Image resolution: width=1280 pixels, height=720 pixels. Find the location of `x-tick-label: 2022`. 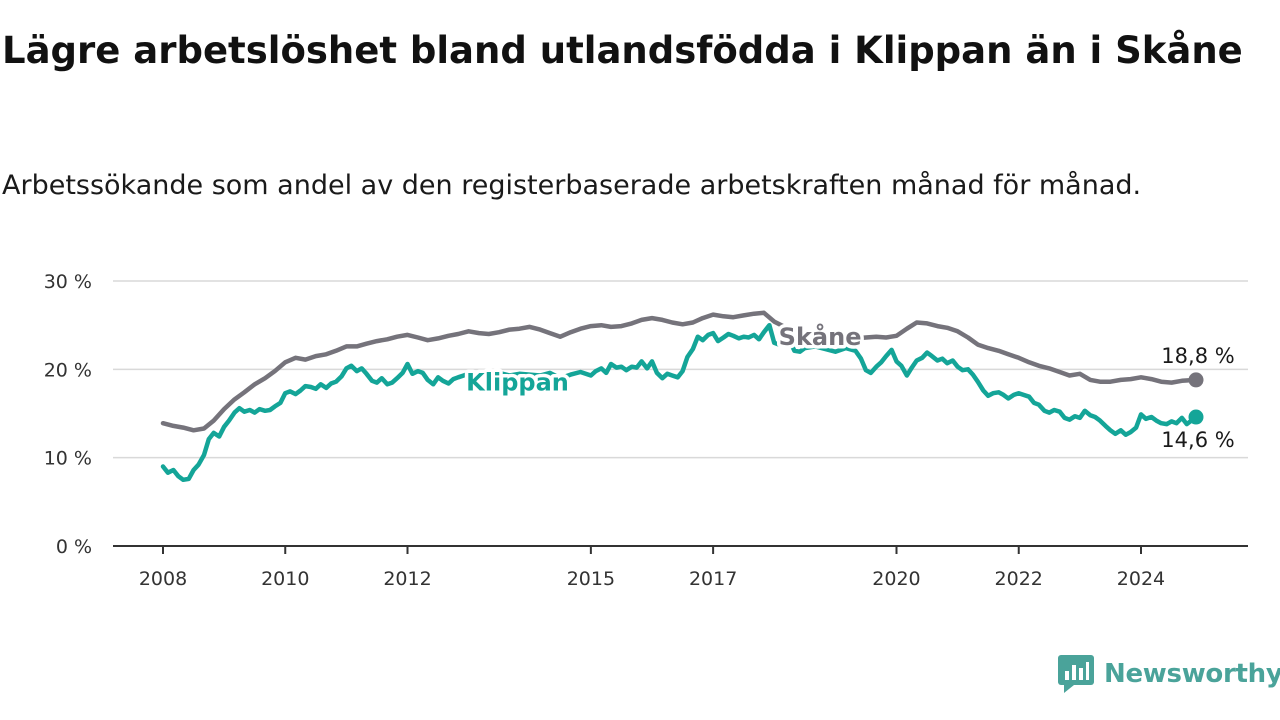

x-tick-label: 2022 is located at coordinates (1019, 579).